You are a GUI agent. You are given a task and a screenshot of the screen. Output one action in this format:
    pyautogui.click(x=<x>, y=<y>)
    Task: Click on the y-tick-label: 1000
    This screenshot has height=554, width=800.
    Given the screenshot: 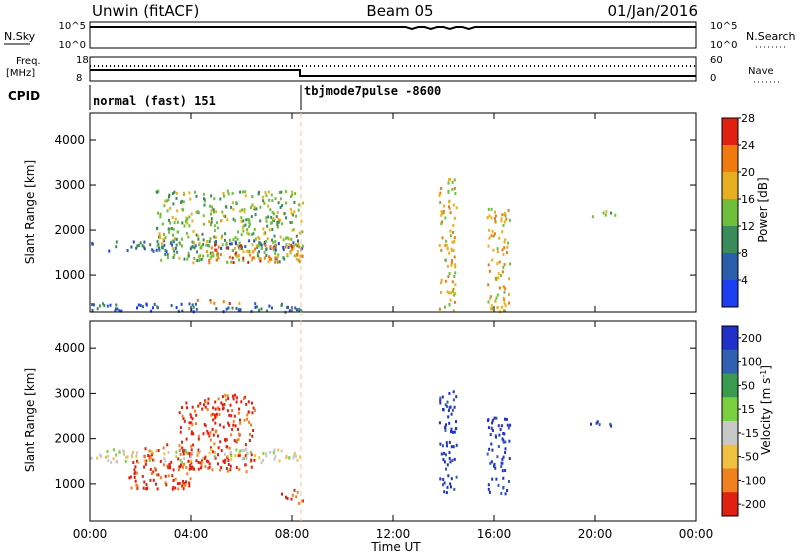 What is the action you would take?
    pyautogui.click(x=69, y=484)
    